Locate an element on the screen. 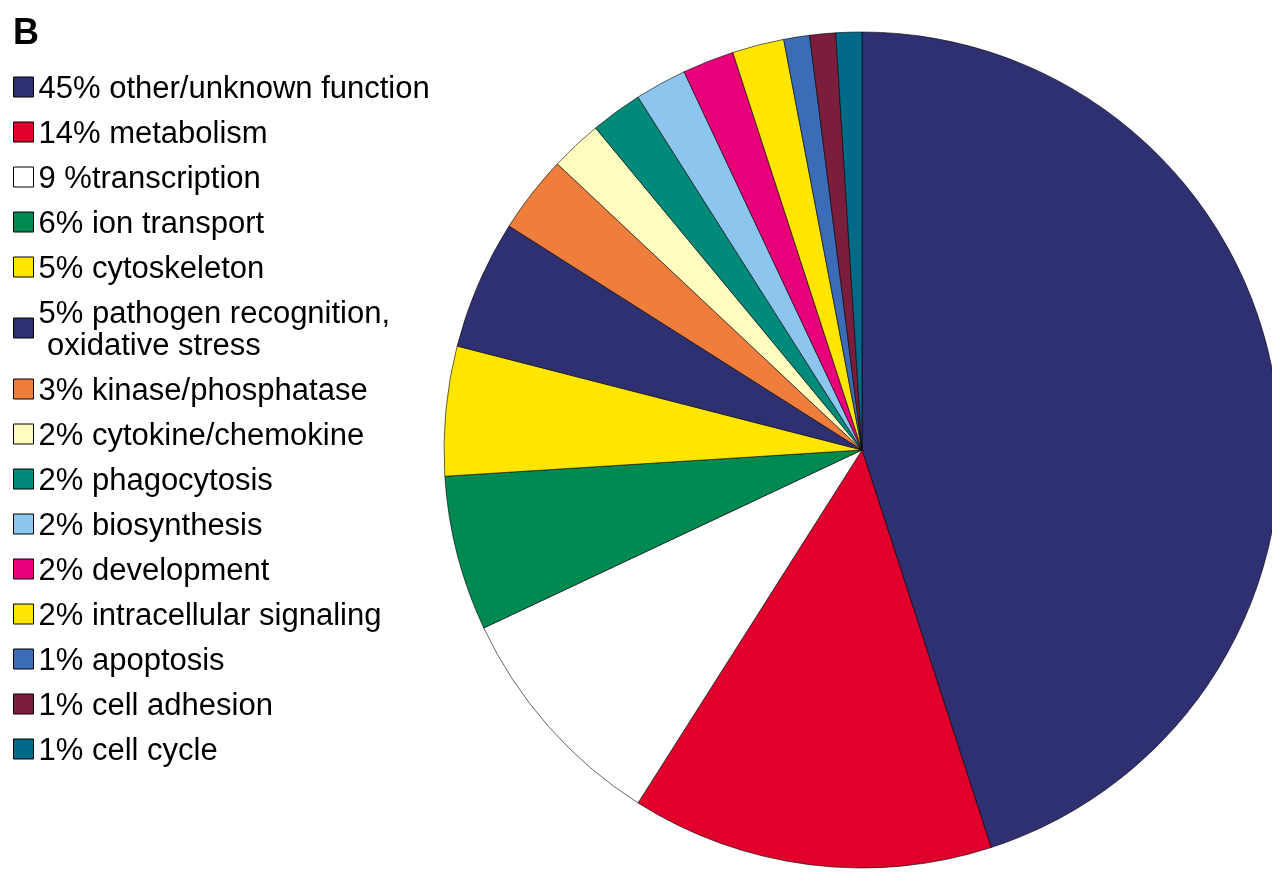 The height and width of the screenshot is (887, 1280). legend-label: 2% intracellular signaling is located at coordinates (210, 614).